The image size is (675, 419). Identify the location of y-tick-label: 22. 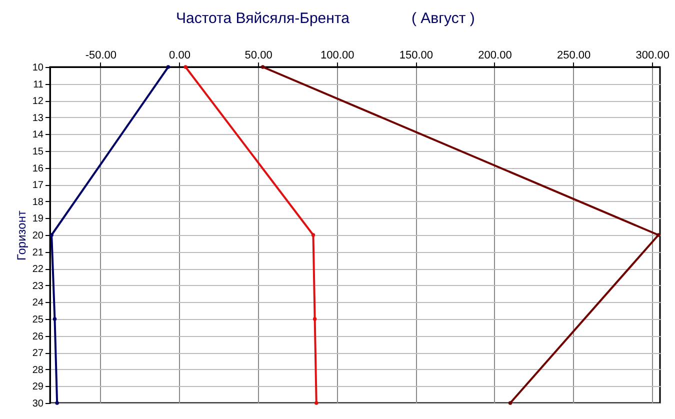
(38, 270).